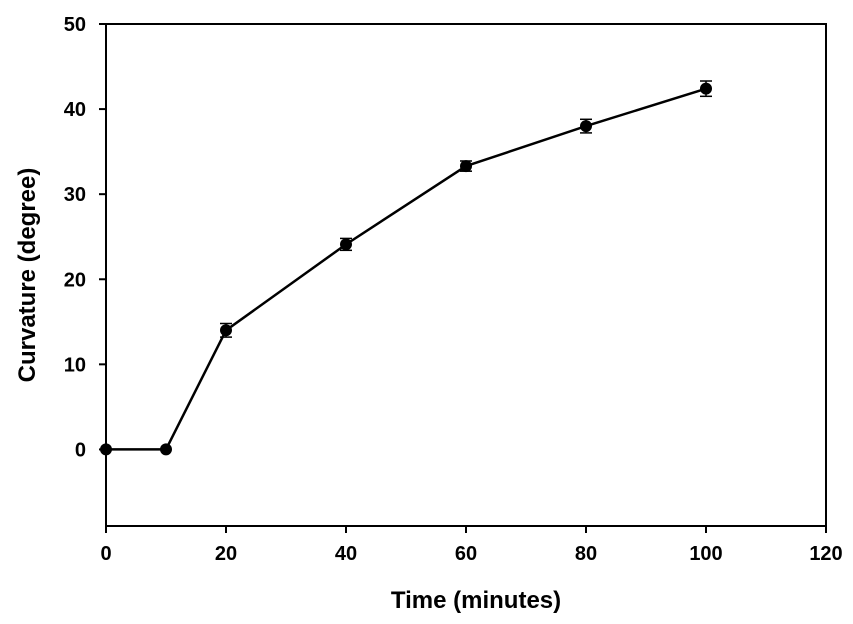  Describe the element at coordinates (105, 554) in the screenshot. I see `x-tick-label: 0` at that location.